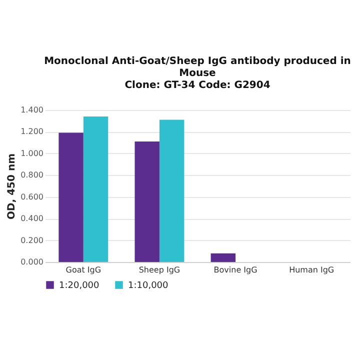  Describe the element at coordinates (79, 286) in the screenshot. I see `legend-label: 1:20,000` at that location.